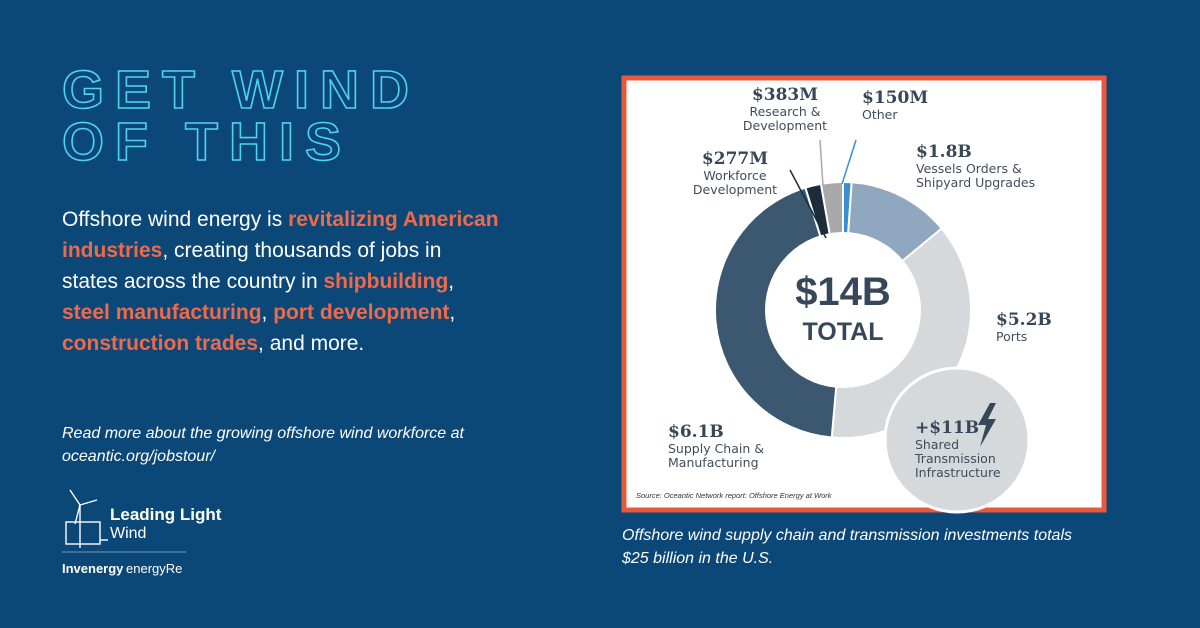 This screenshot has width=1200, height=628. I want to click on slice-label: $6.1B Supply Chain & Manufacturing, so click(716, 446).